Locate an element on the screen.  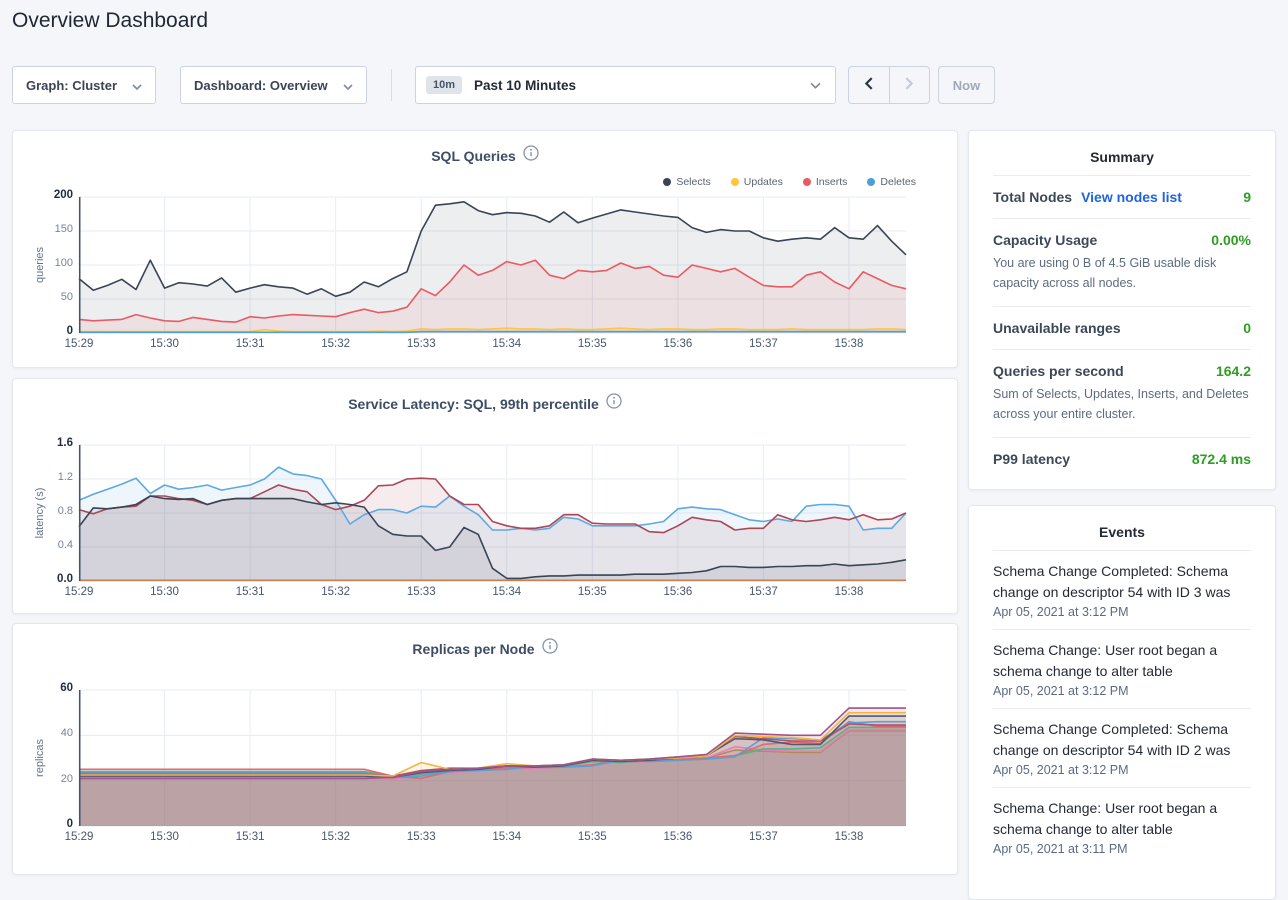
y-tick-label: 100 is located at coordinates (63, 263).